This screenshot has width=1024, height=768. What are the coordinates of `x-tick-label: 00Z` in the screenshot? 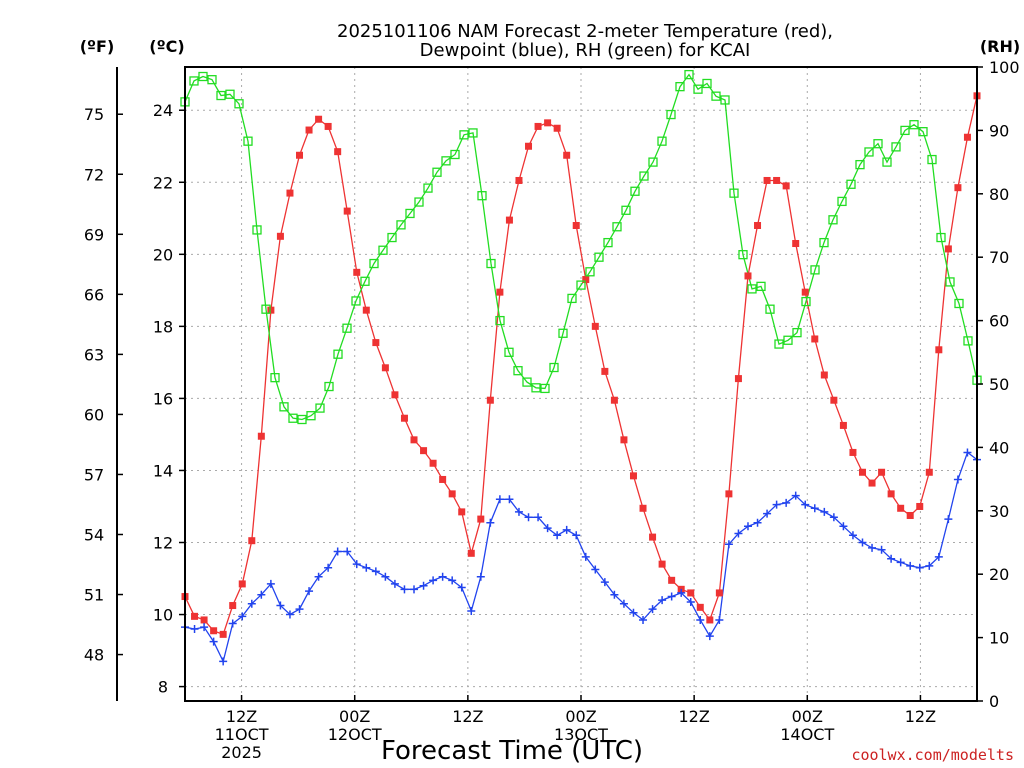 It's located at (580, 716).